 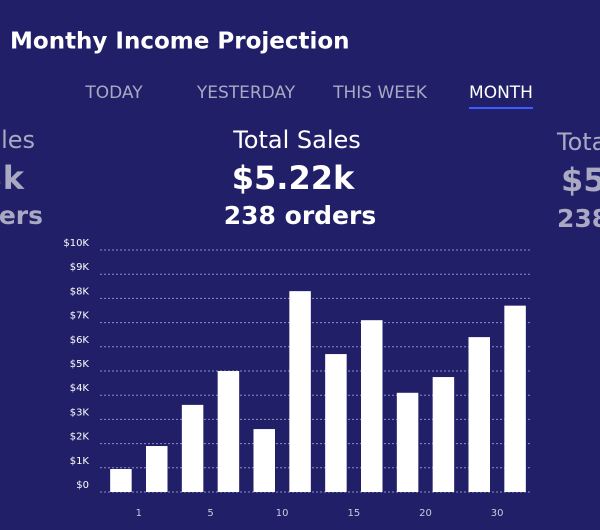 I want to click on x-tick-label: 15, so click(x=353, y=513).